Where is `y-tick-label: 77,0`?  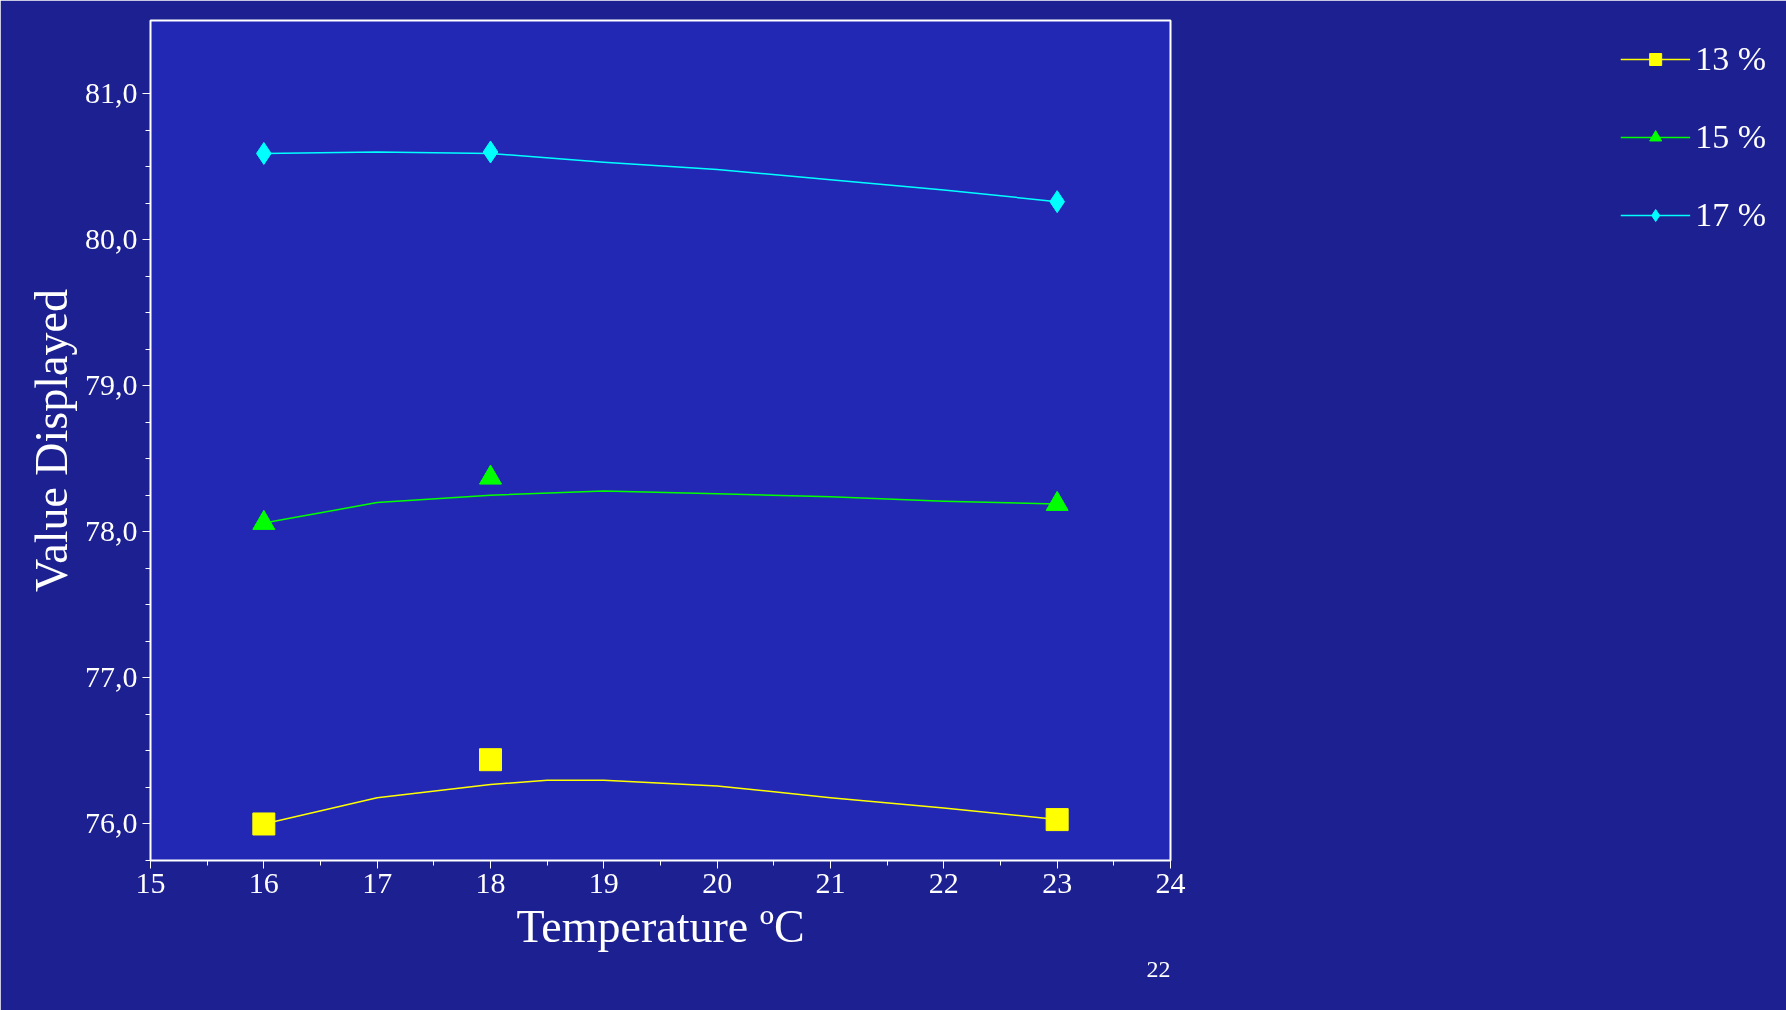
y-tick-label: 77,0 is located at coordinates (111, 677).